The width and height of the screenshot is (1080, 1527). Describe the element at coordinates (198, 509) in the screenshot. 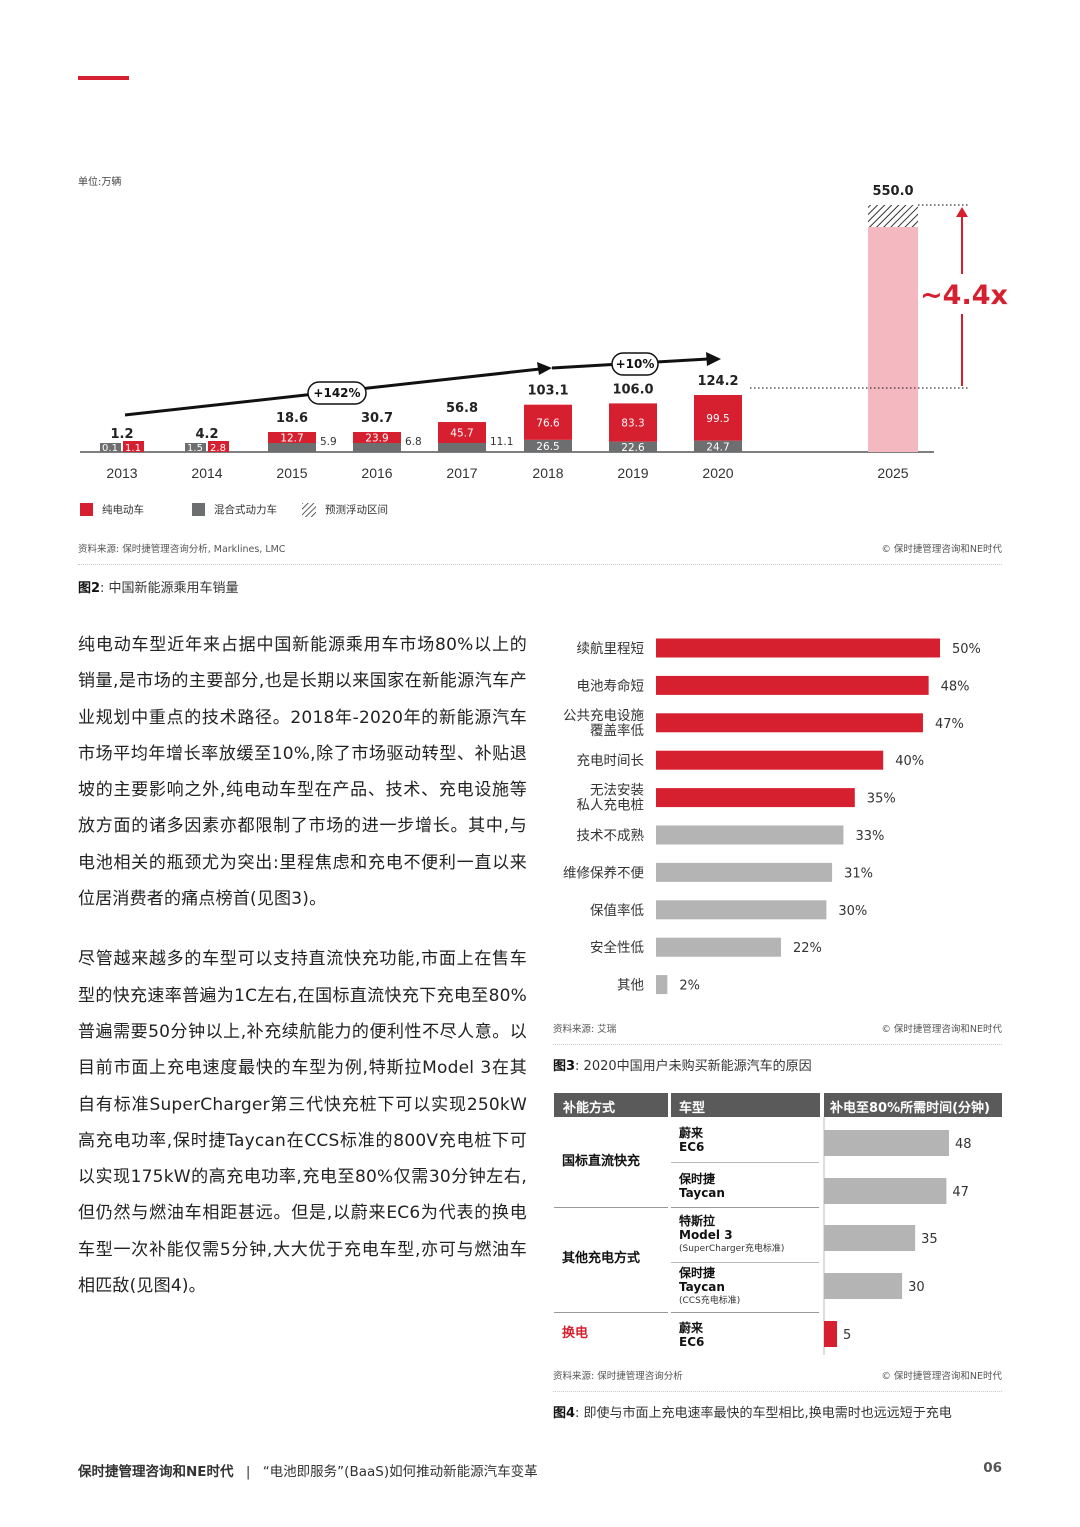

I see `legend-hybrid-swatch` at that location.